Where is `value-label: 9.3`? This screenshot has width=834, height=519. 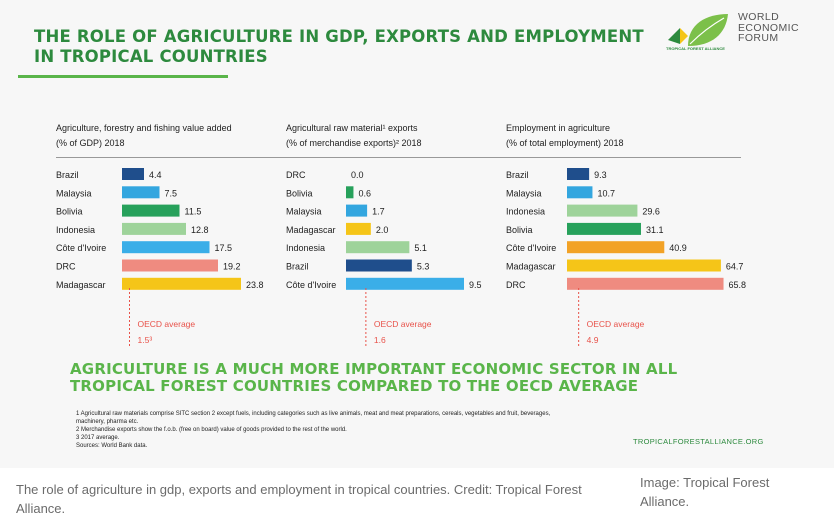
value-label: 9.3 is located at coordinates (600, 175).